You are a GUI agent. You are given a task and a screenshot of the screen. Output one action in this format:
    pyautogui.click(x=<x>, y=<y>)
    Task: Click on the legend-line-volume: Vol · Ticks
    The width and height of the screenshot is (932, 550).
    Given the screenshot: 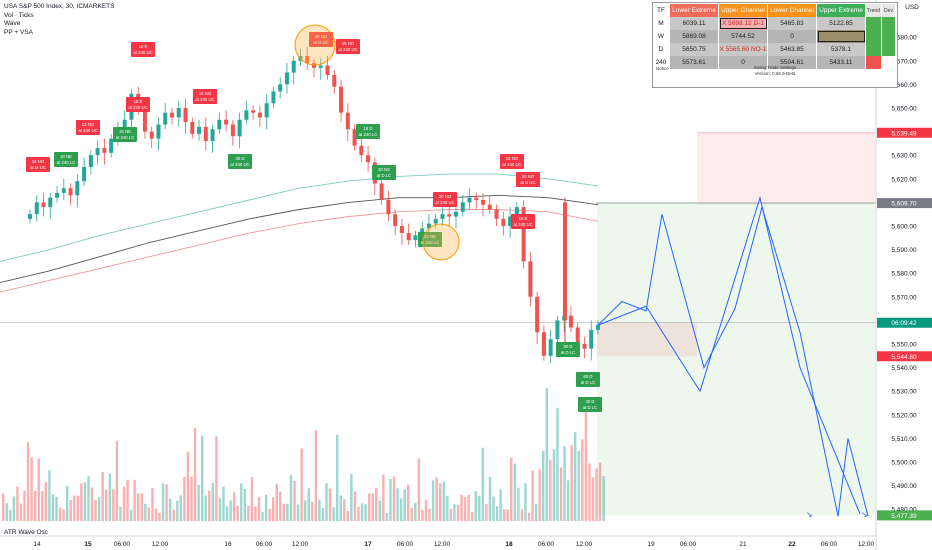 What is the action you would take?
    pyautogui.click(x=19, y=15)
    